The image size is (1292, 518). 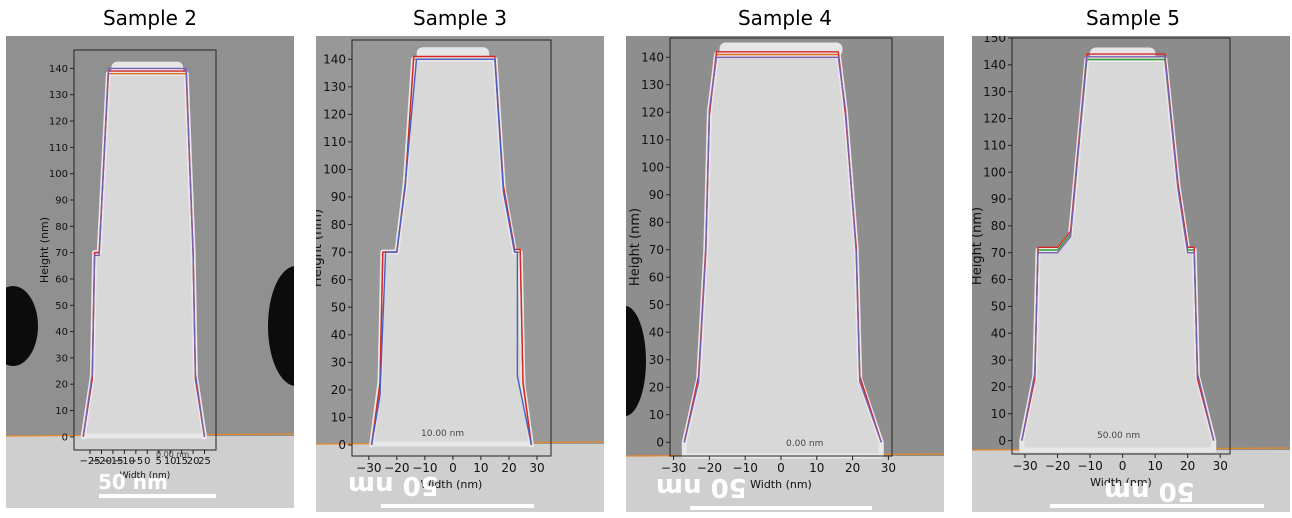 I want to click on panel-title-sample-5: Sample 5, so click(x=1133, y=18).